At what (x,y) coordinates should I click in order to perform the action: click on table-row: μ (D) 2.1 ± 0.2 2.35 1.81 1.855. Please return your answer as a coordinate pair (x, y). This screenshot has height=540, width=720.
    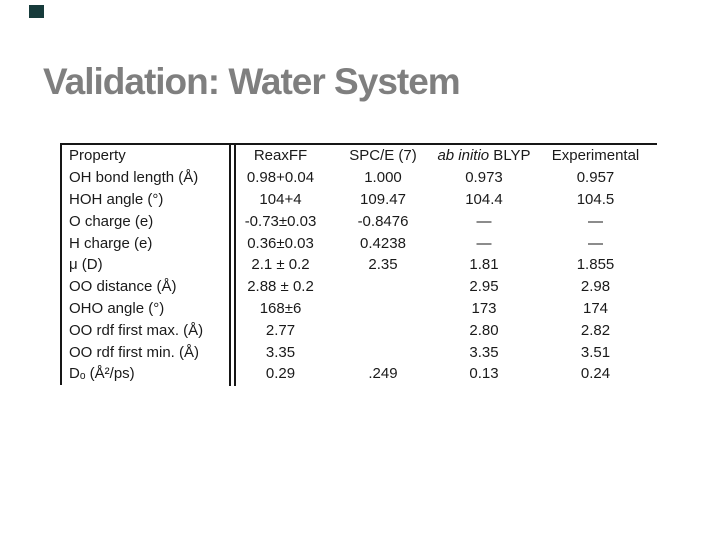
    Looking at the image, I should click on (359, 265).